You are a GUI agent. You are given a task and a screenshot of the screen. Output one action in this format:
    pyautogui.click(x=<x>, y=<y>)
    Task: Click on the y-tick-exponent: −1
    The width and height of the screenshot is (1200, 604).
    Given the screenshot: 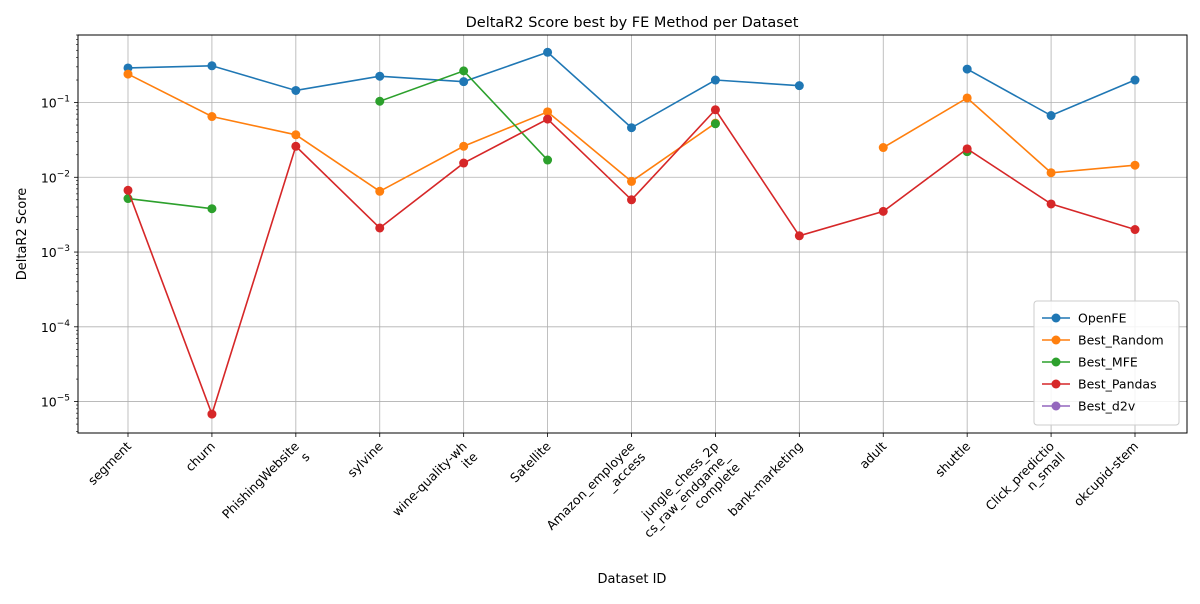 What is the action you would take?
    pyautogui.click(x=63, y=100)
    